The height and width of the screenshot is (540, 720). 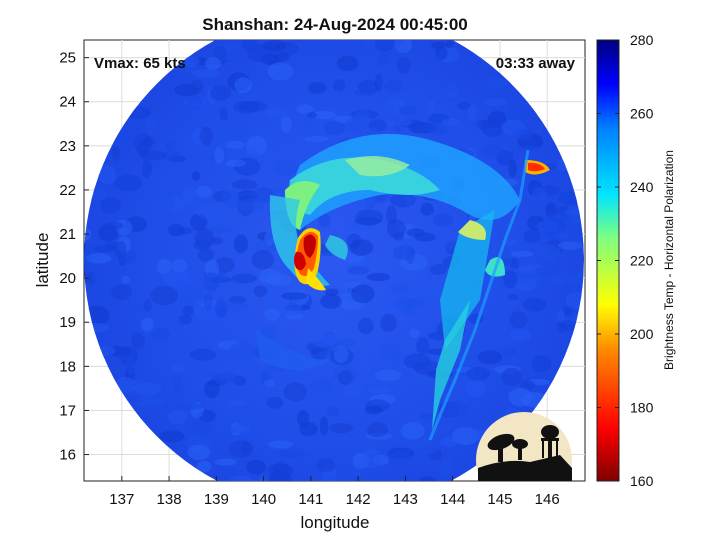 I want to click on colorbar-tick-label: 220, so click(x=642, y=261).